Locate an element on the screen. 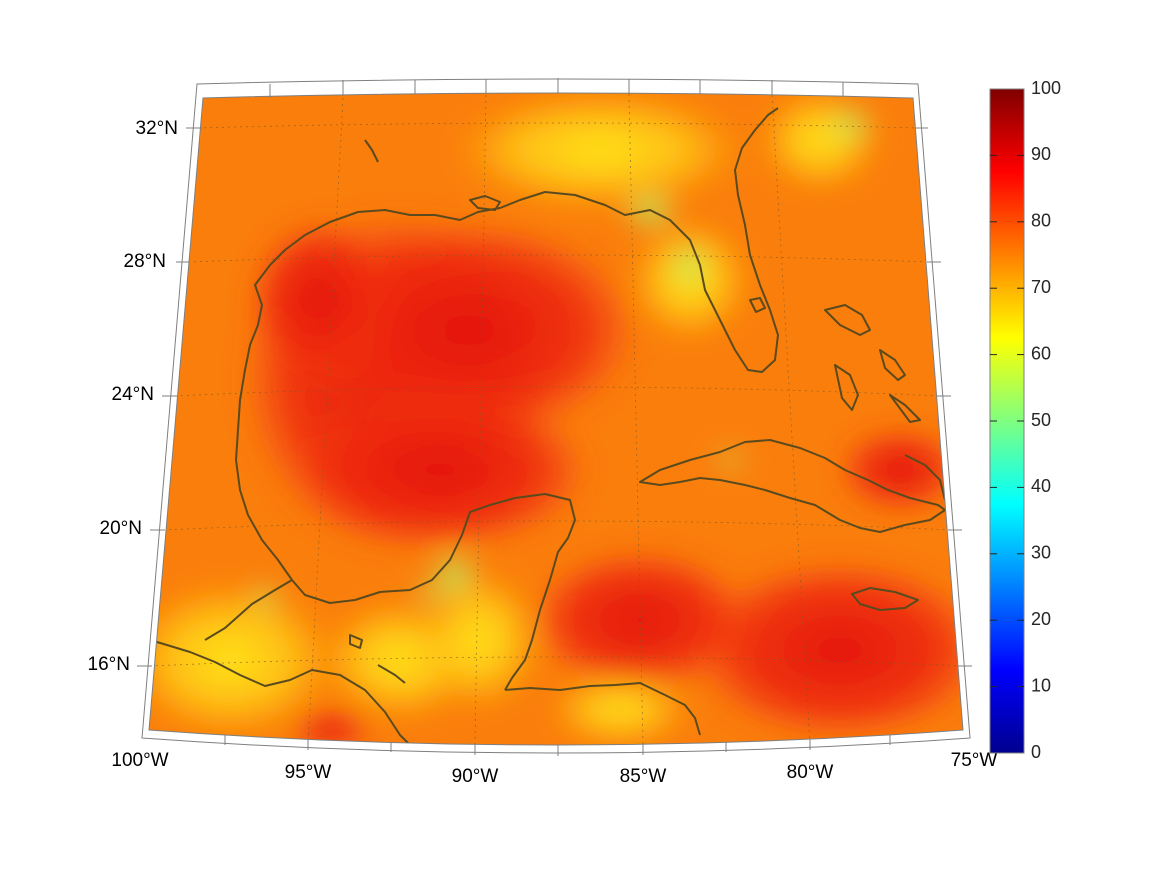  colorbar-tick-label: 10 is located at coordinates (1041, 685).